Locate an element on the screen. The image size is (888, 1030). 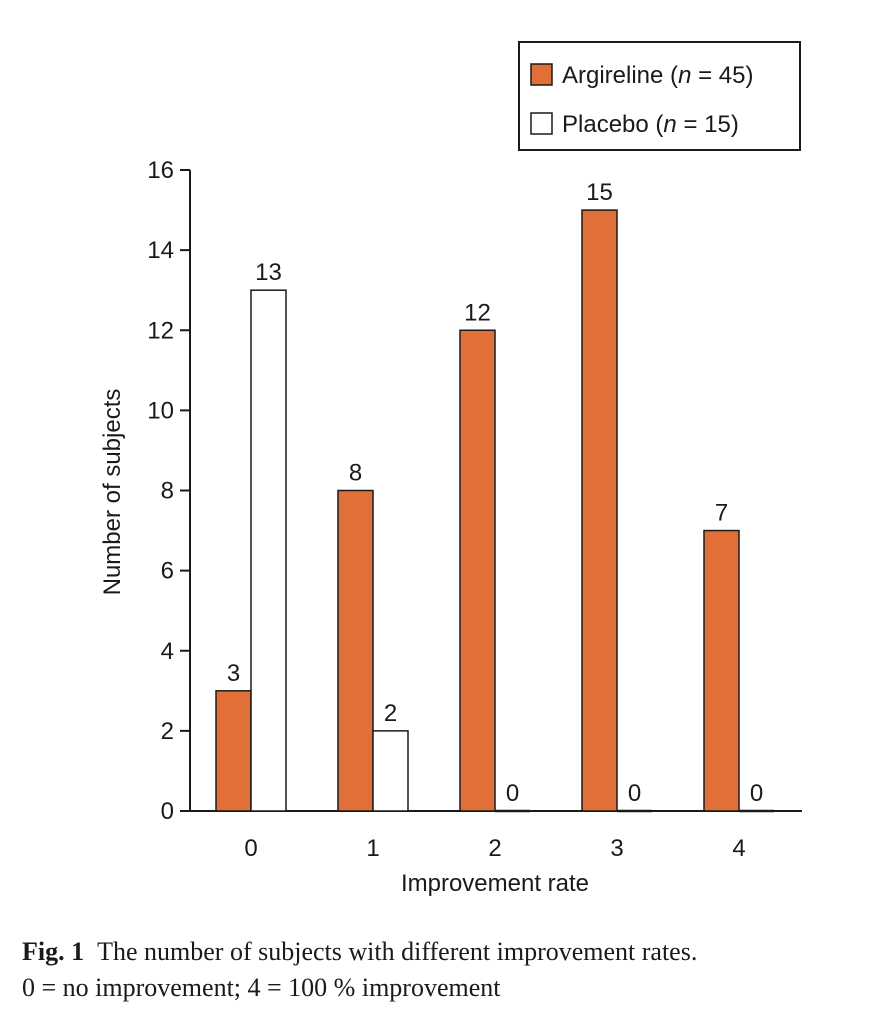
y-tick-label: 10 is located at coordinates (160, 410).